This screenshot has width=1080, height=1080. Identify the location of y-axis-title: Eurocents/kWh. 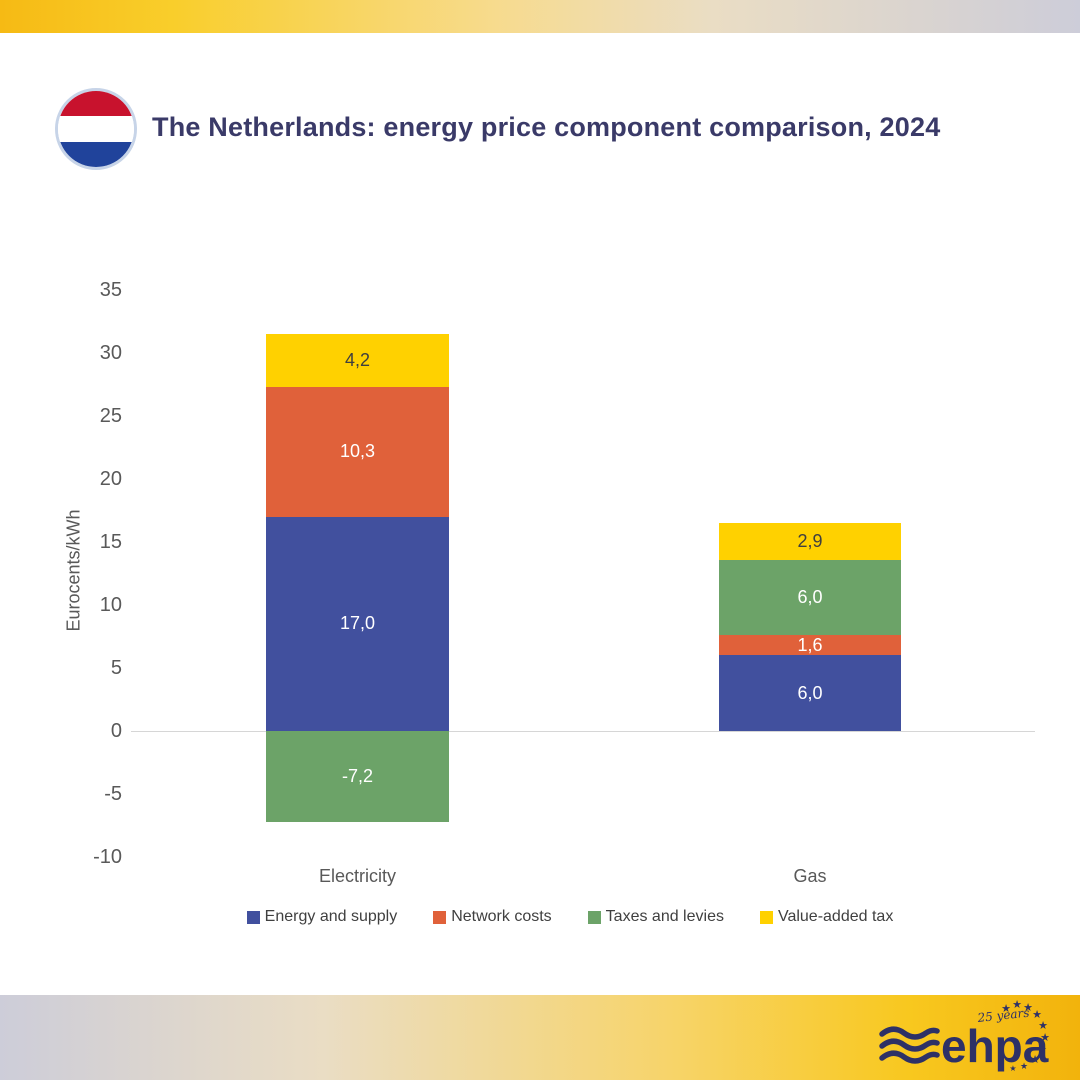
(73, 570).